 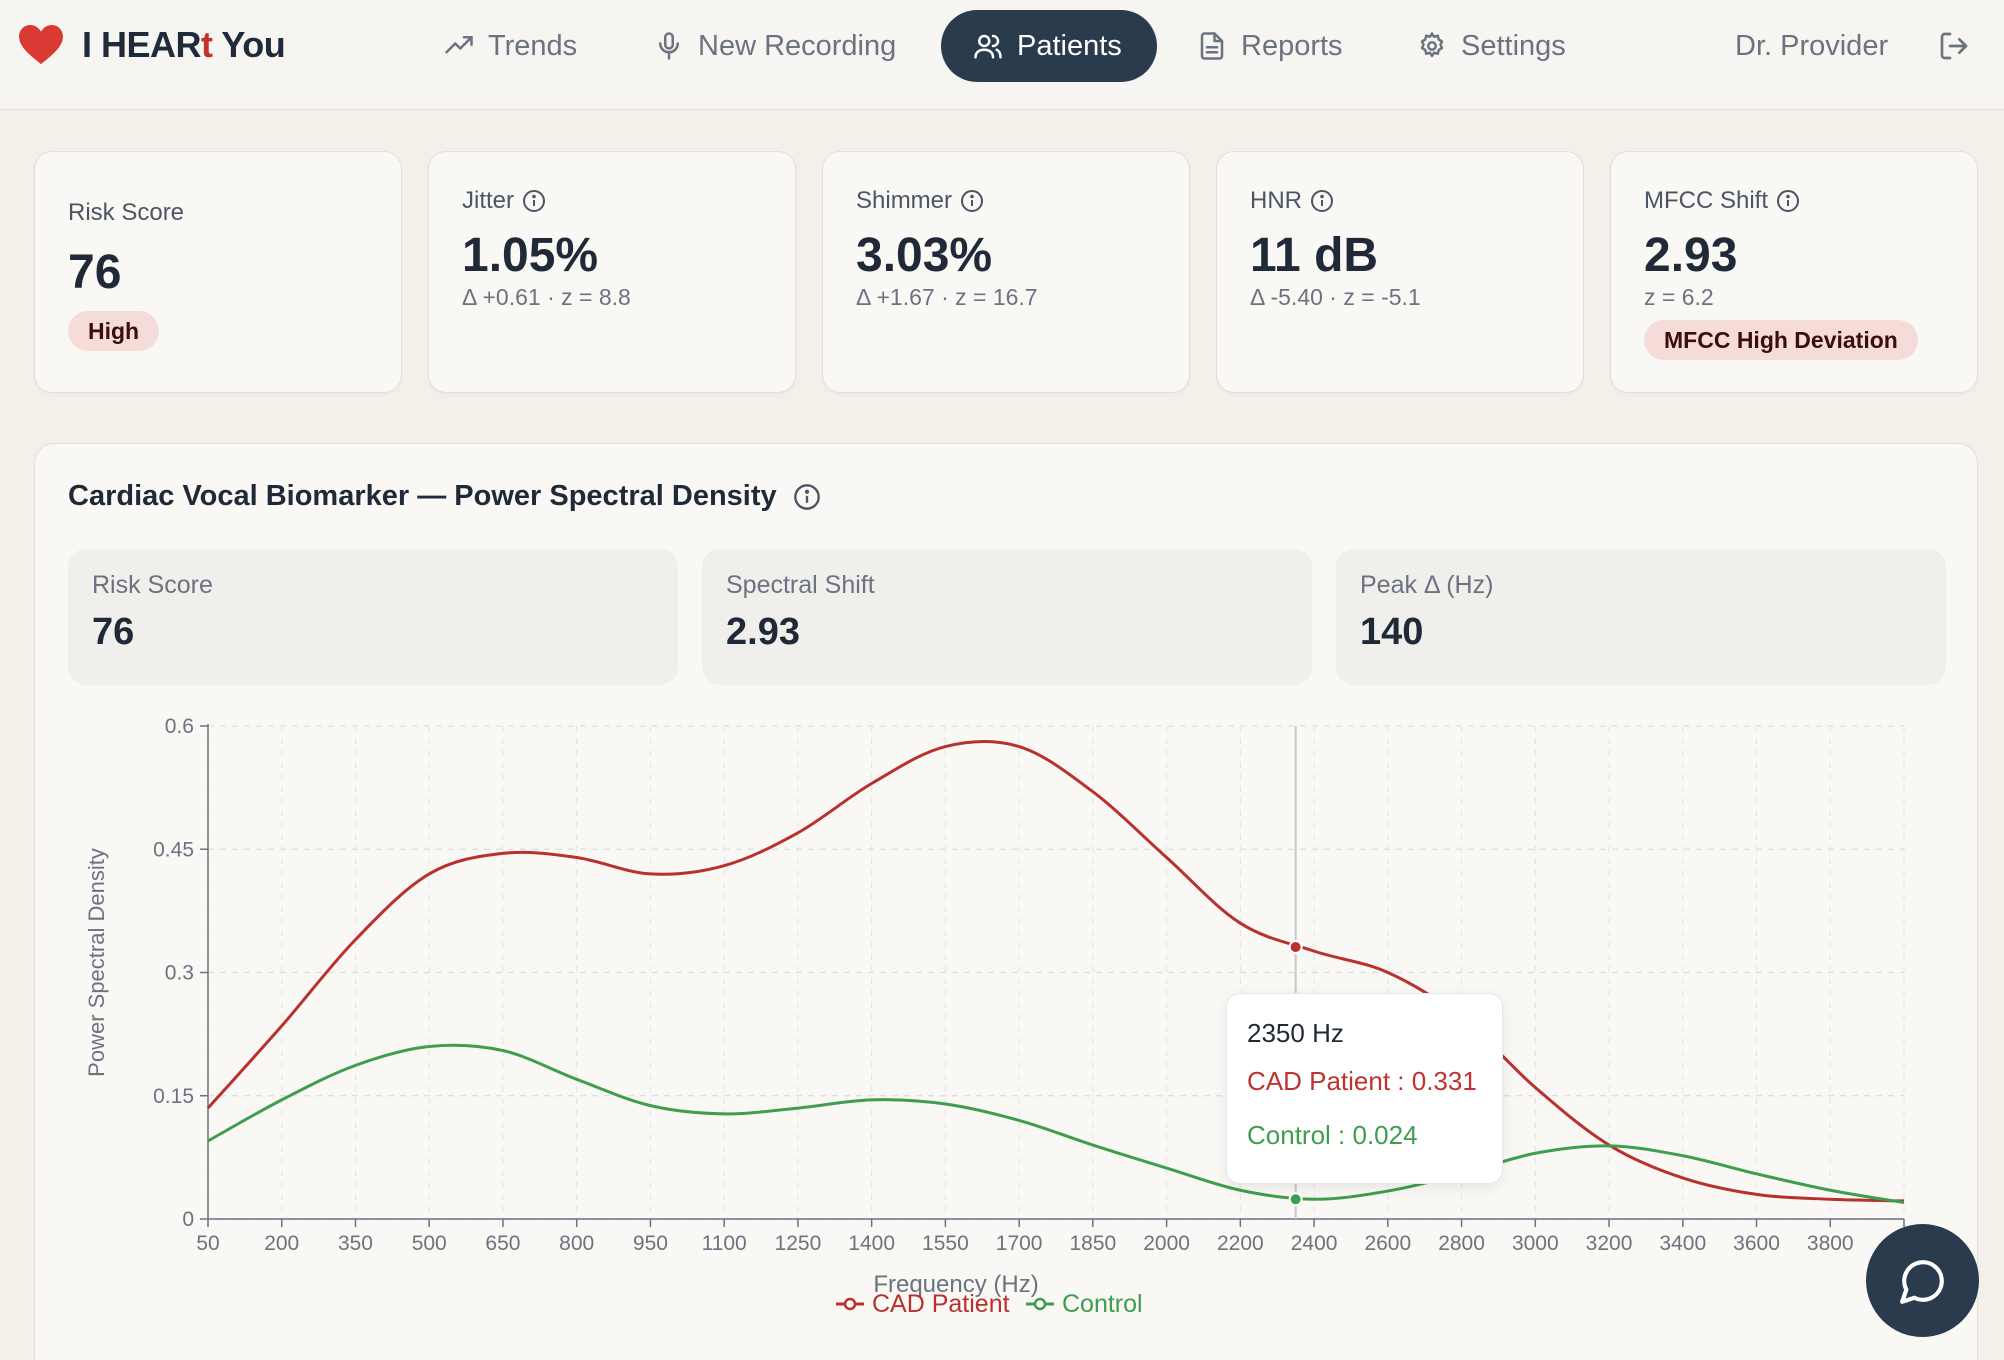 What do you see at coordinates (904, 200) in the screenshot?
I see `shimmer-label-text: Shimmer` at bounding box center [904, 200].